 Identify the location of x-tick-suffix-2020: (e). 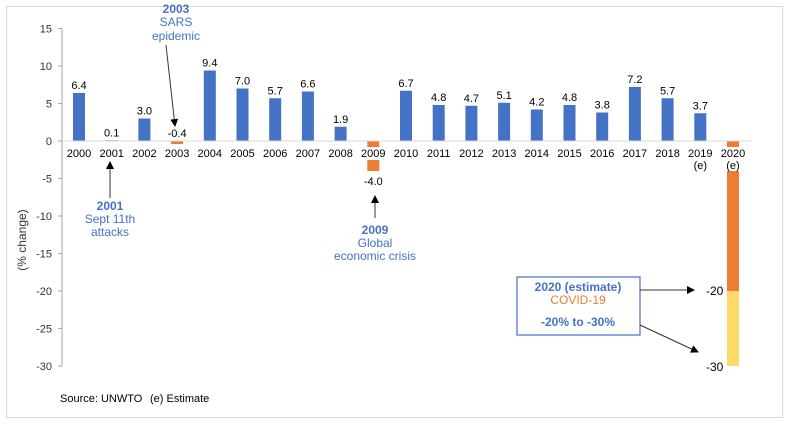
(732, 166).